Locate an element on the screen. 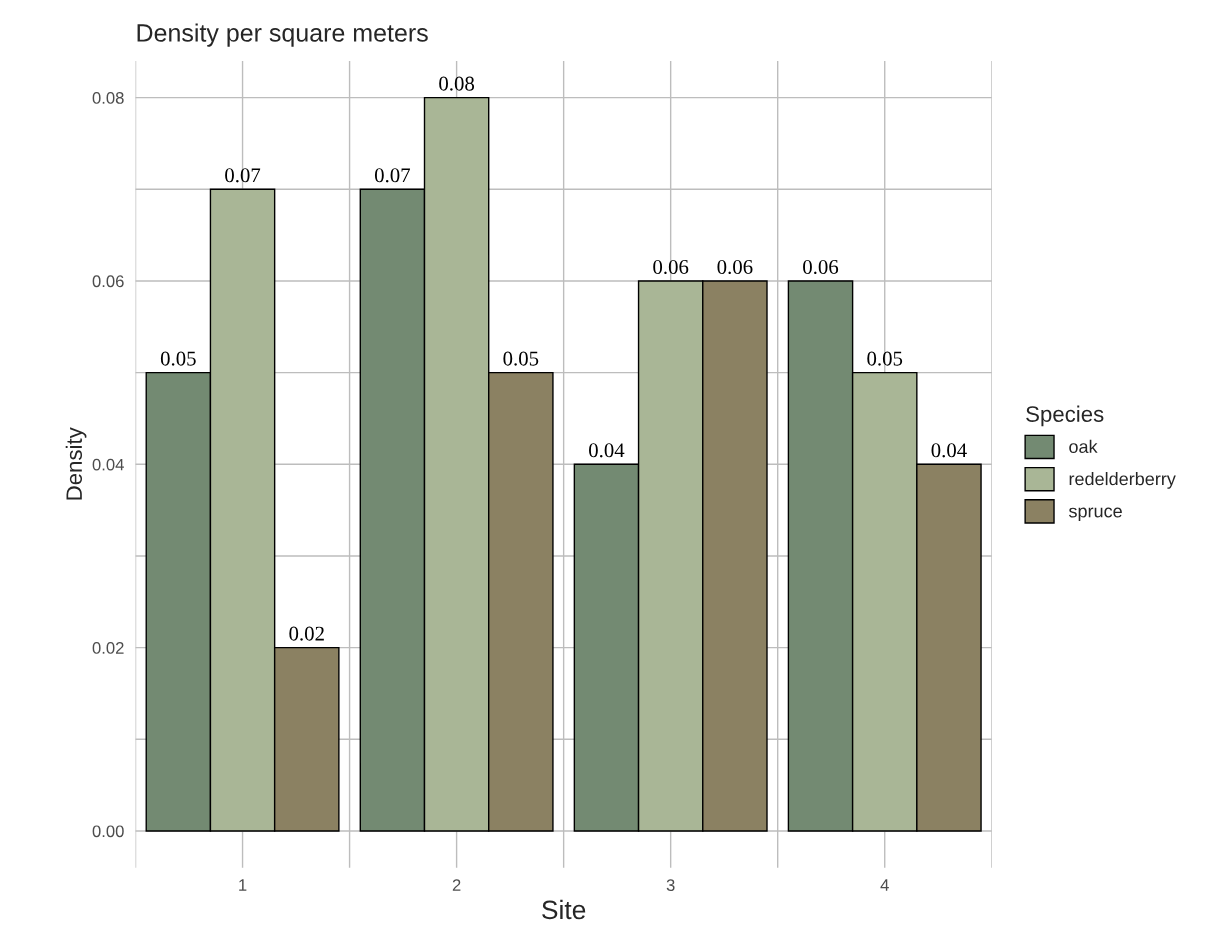 This screenshot has width=1232, height=938. y-tick-label: 0.04 is located at coordinates (108, 464).